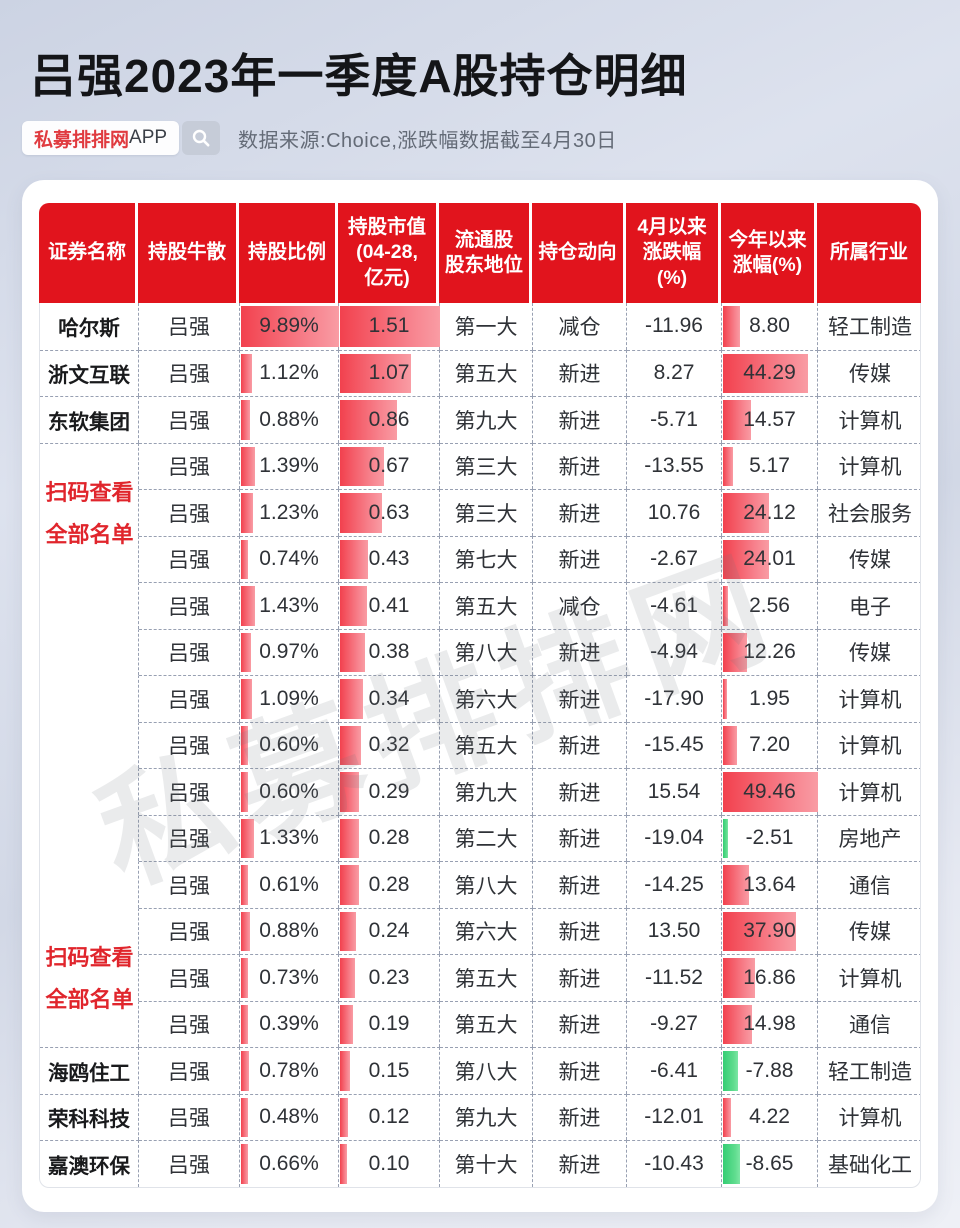 The image size is (960, 1228). I want to click on table-row: 吕强 0.97% 0.38 第八大 新进 -4.94 12.26 传媒, so click(480, 652).